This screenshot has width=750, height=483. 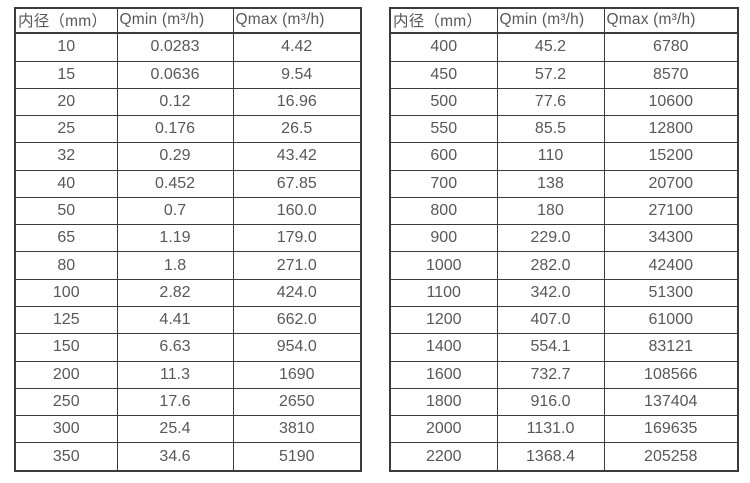 I want to click on table-cell: 169635, so click(x=671, y=429).